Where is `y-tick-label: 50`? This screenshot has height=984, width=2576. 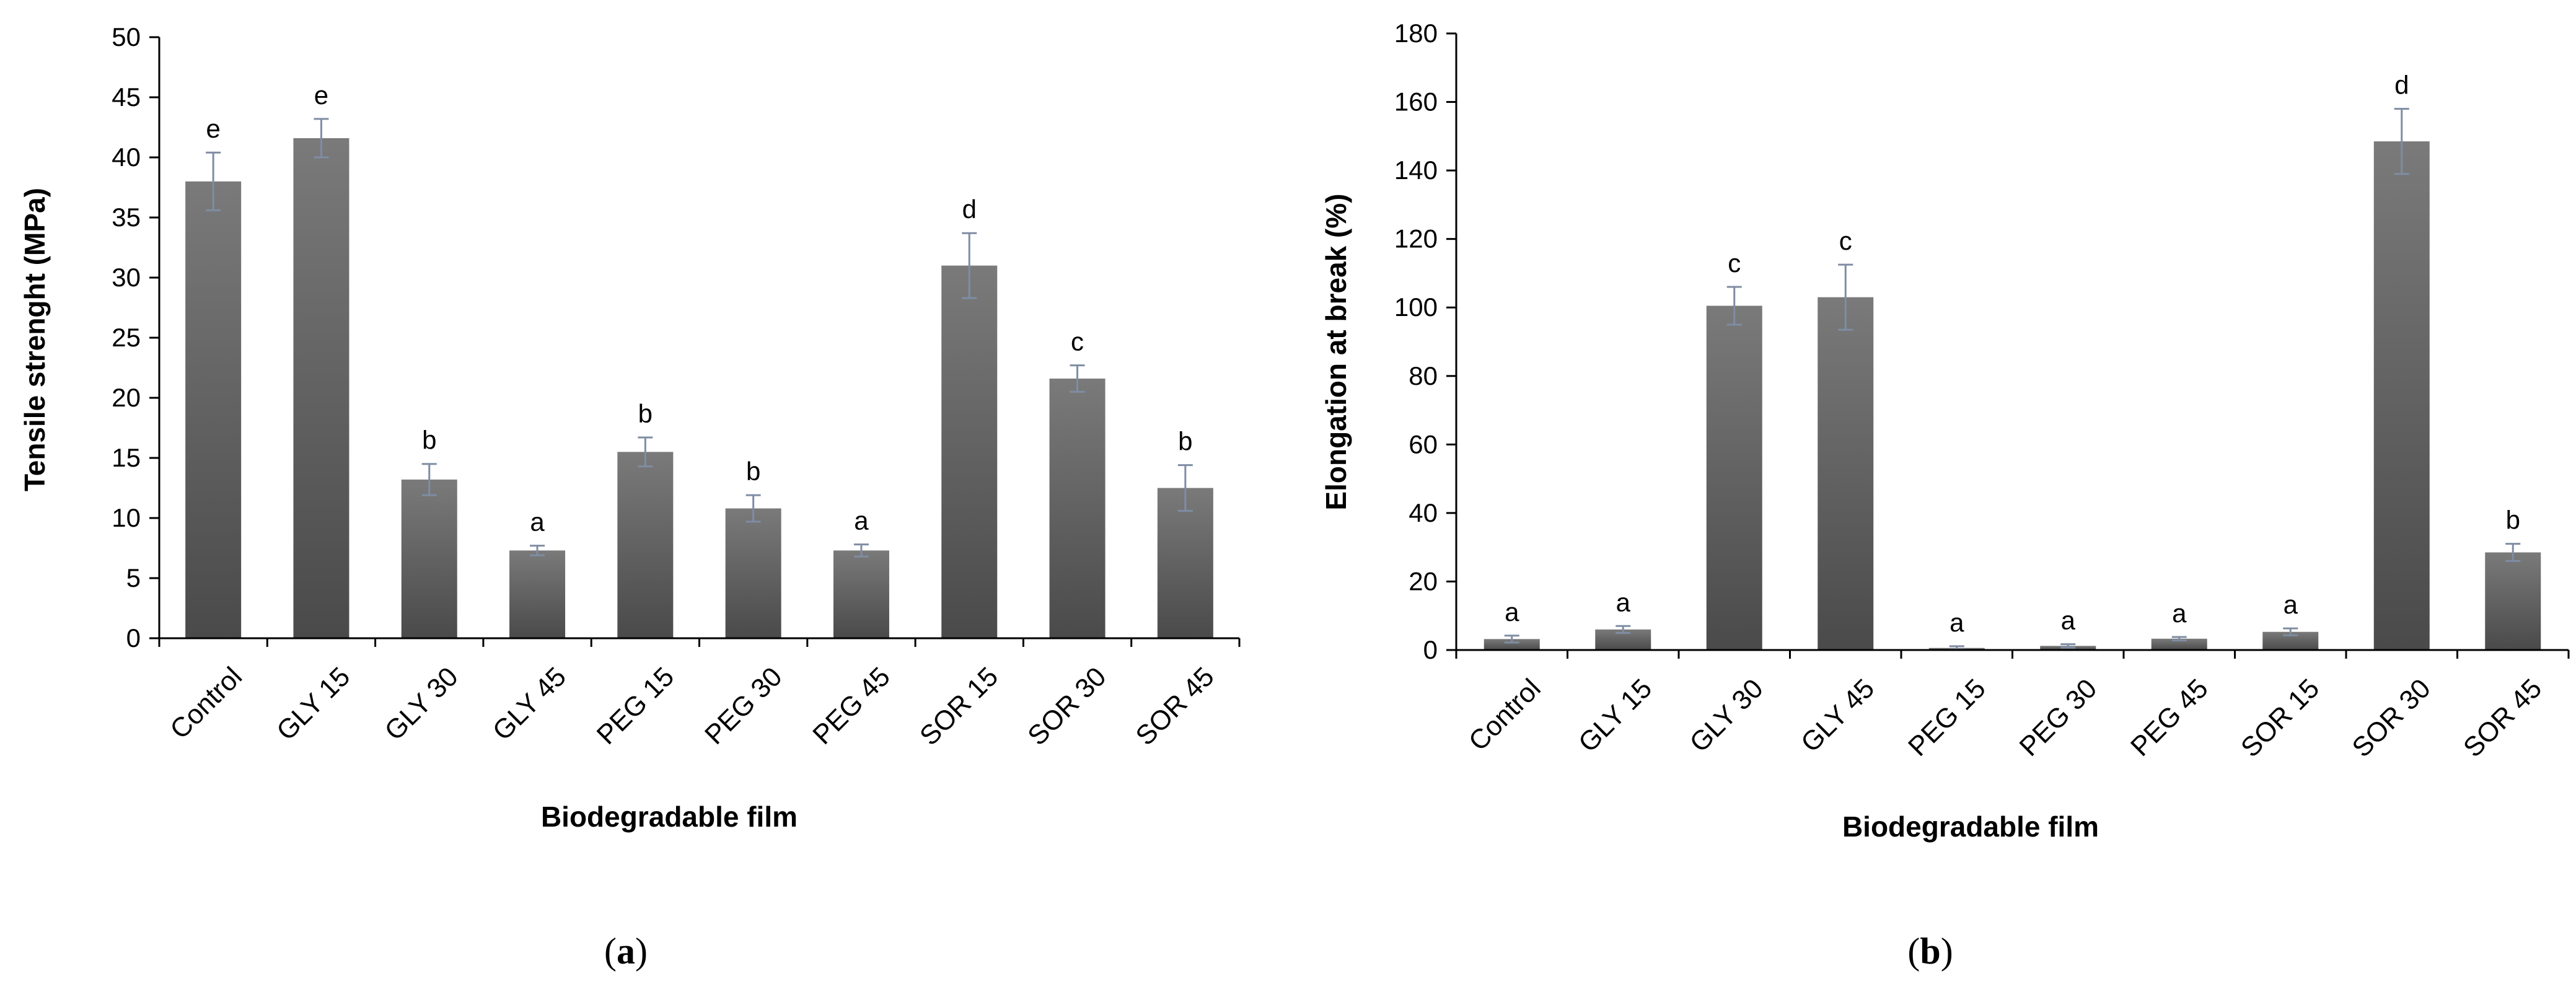
y-tick-label: 50 is located at coordinates (127, 36).